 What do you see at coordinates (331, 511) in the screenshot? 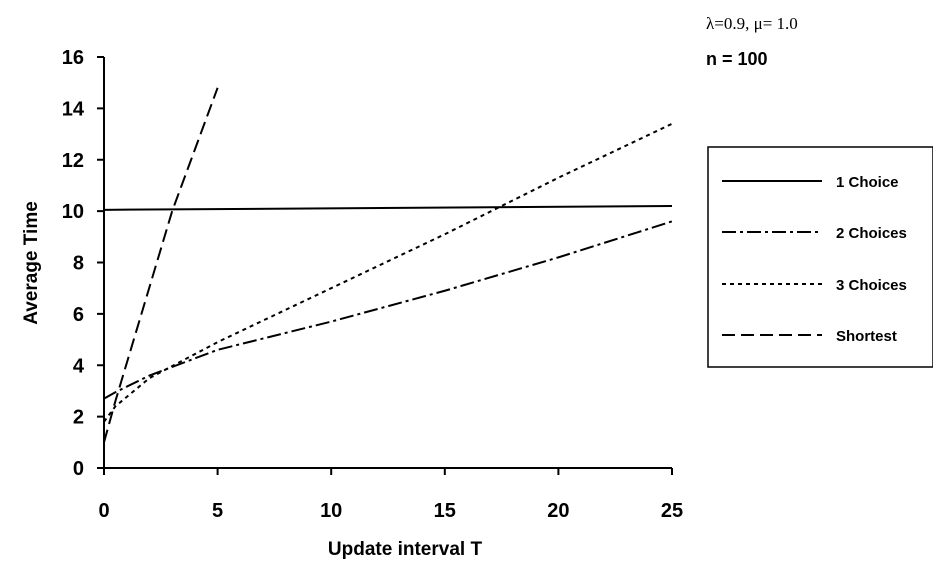
I see `x-tick-label: 10` at bounding box center [331, 511].